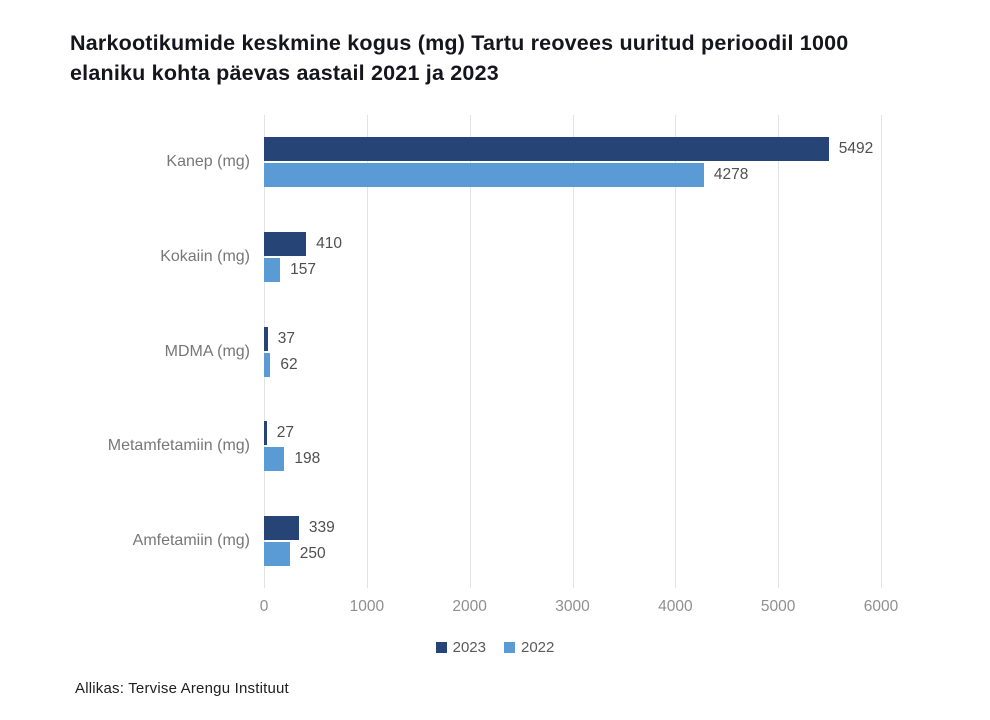 The width and height of the screenshot is (990, 720). Describe the element at coordinates (321, 527) in the screenshot. I see `value-label: 339` at that location.